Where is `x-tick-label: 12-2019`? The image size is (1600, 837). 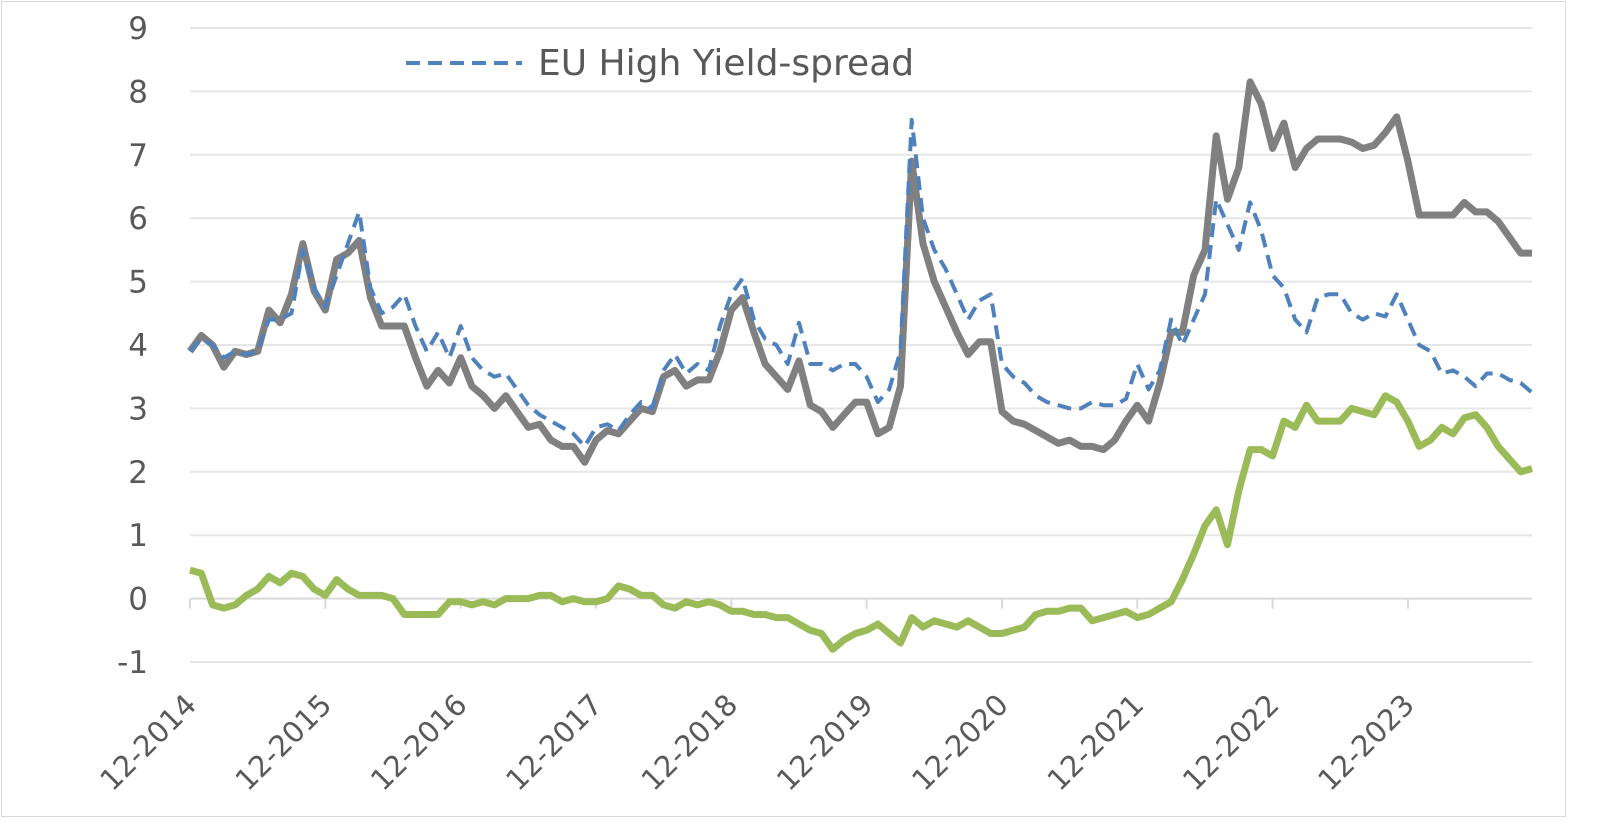
x-tick-label: 12-2019 is located at coordinates (825, 743).